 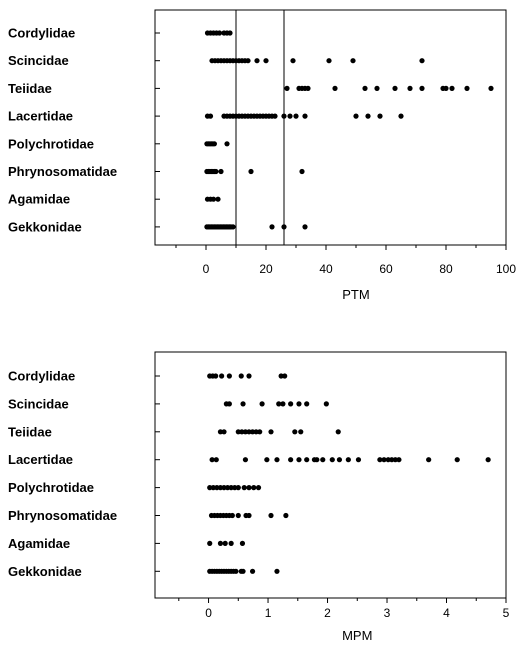 I want to click on category-label: Scincidae, so click(x=38, y=60).